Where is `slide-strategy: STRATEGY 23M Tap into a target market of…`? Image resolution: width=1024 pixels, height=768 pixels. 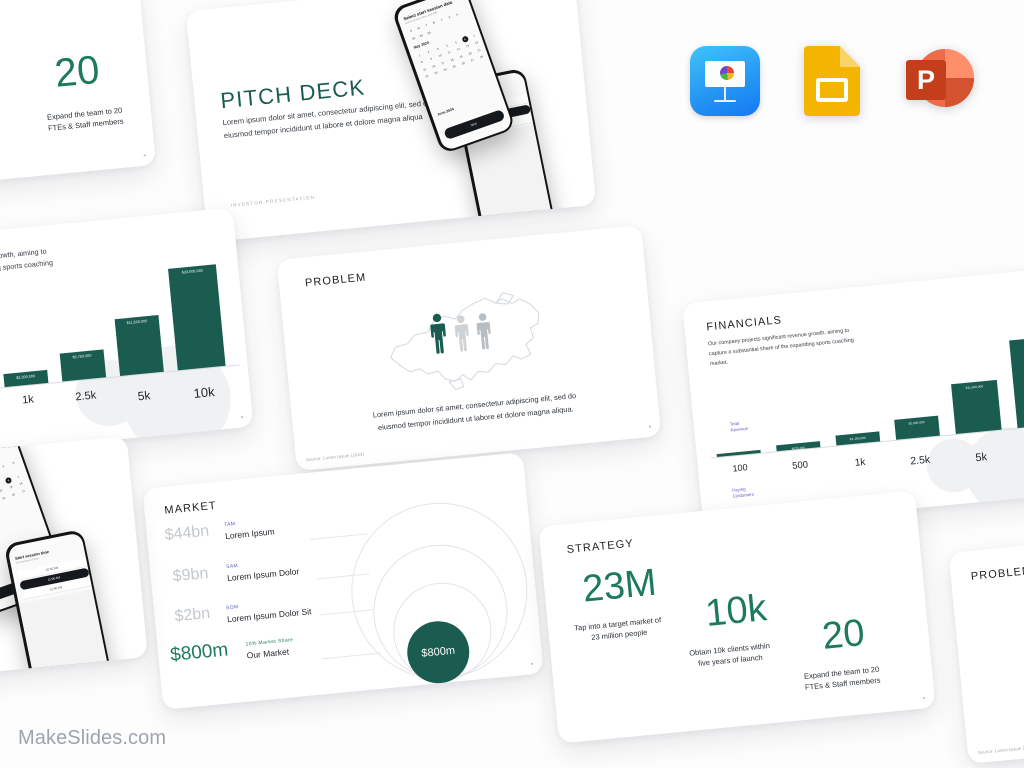
slide-strategy: STRATEGY 23M Tap into a target market of… is located at coordinates (737, 617).